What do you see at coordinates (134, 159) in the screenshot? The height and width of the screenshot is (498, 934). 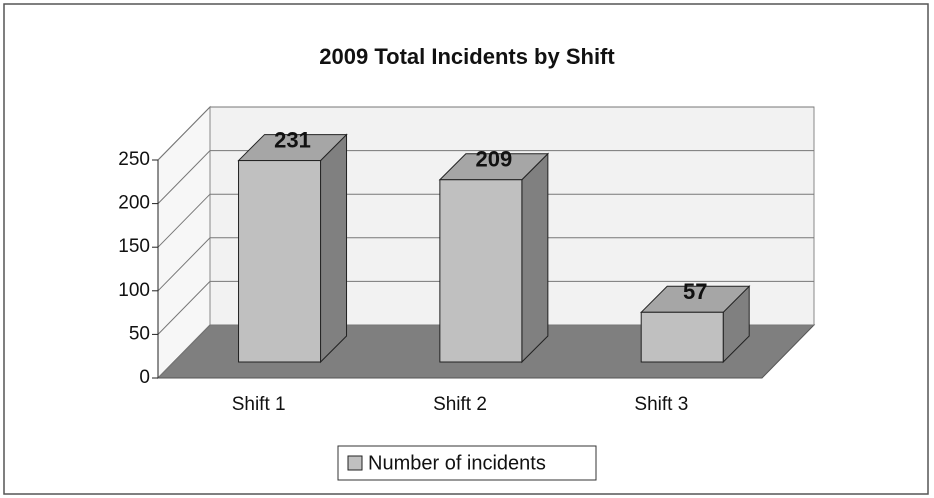 I see `y-tick-label: 250` at bounding box center [134, 159].